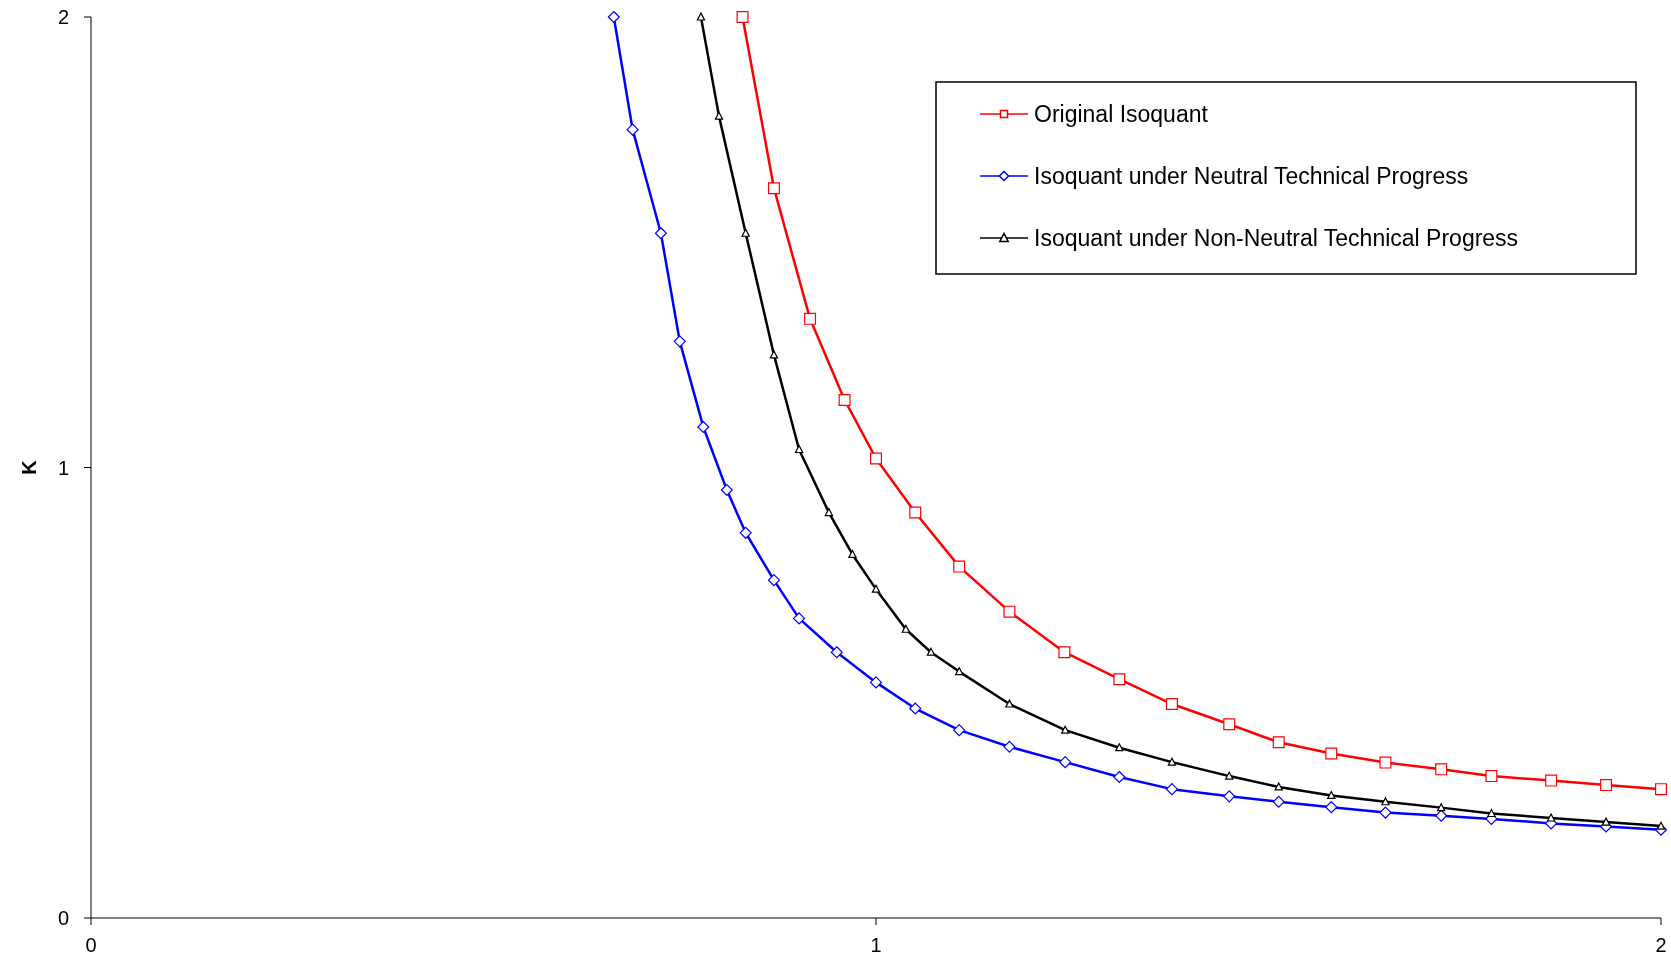 The height and width of the screenshot is (967, 1671). Describe the element at coordinates (63, 17) in the screenshot. I see `y-tick-label: 2` at that location.